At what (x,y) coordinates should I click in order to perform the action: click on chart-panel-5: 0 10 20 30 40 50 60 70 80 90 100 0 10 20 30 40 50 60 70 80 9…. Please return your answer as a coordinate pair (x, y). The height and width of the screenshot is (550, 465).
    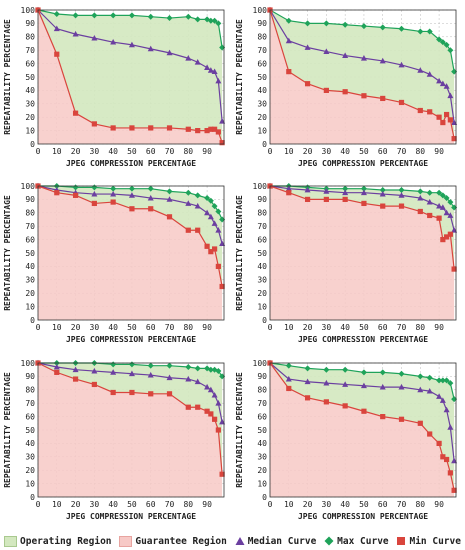
    Looking at the image, I should click on (114, 440).